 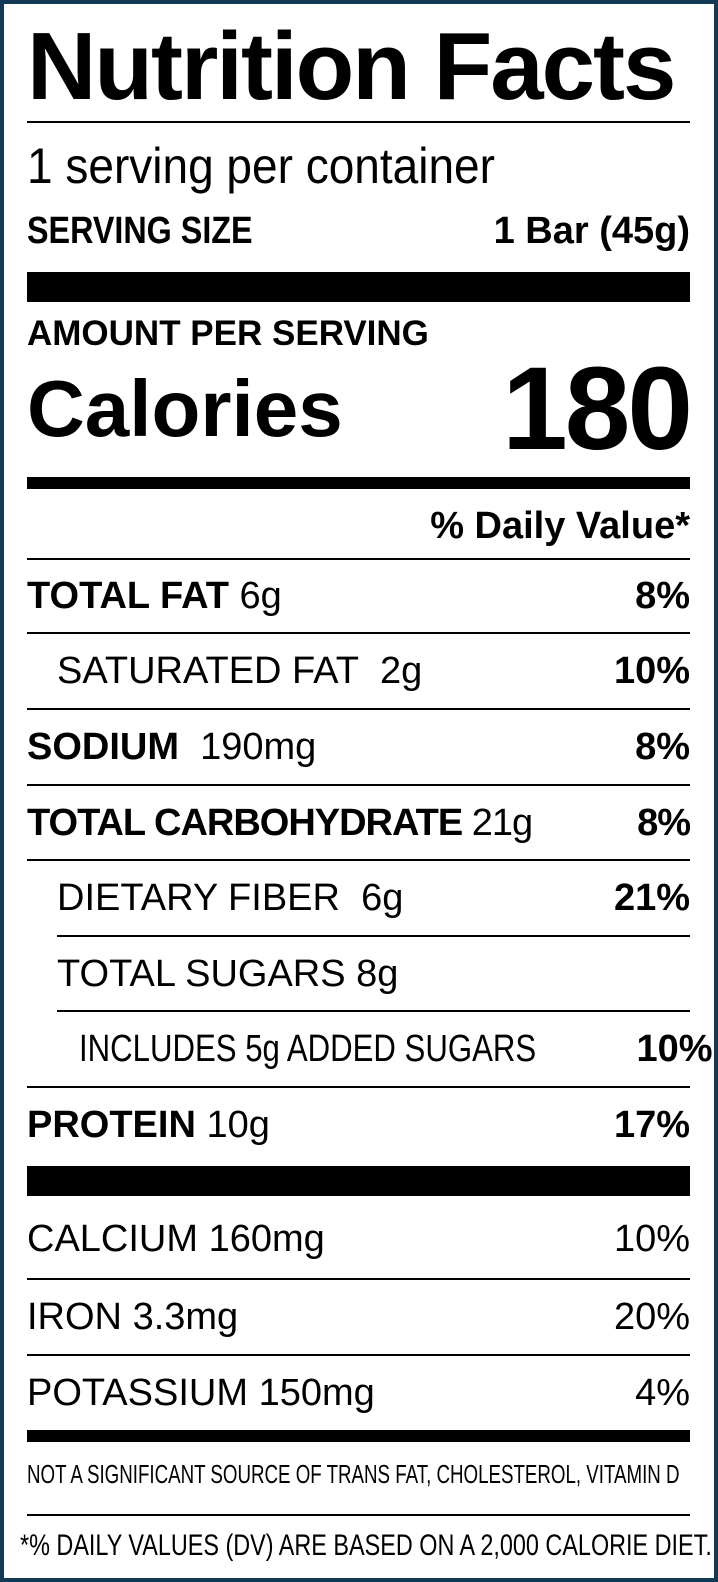 What do you see at coordinates (651, 1316) in the screenshot?
I see `mineral-dv: 20%` at bounding box center [651, 1316].